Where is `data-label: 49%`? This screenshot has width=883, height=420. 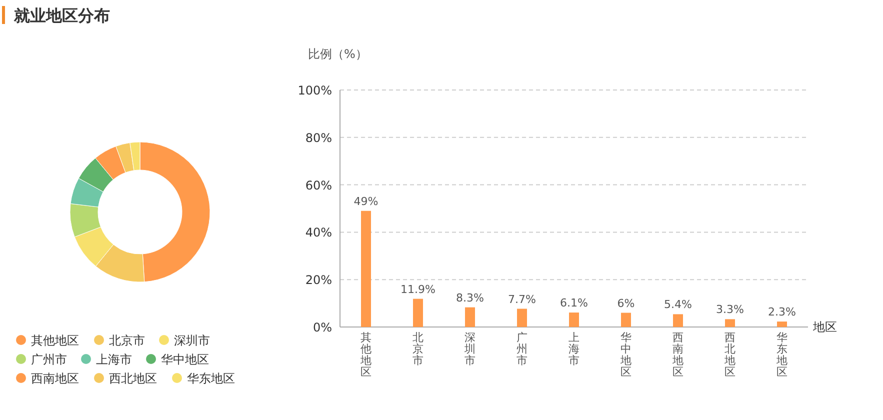 data-label: 49% is located at coordinates (366, 201).